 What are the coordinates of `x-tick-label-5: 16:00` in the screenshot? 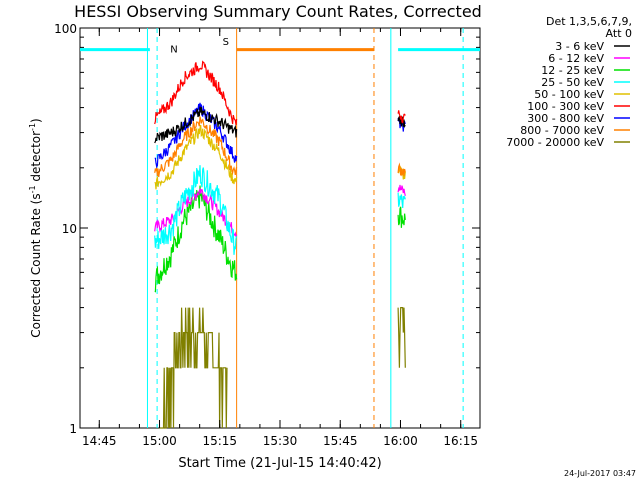 It's located at (400, 441).